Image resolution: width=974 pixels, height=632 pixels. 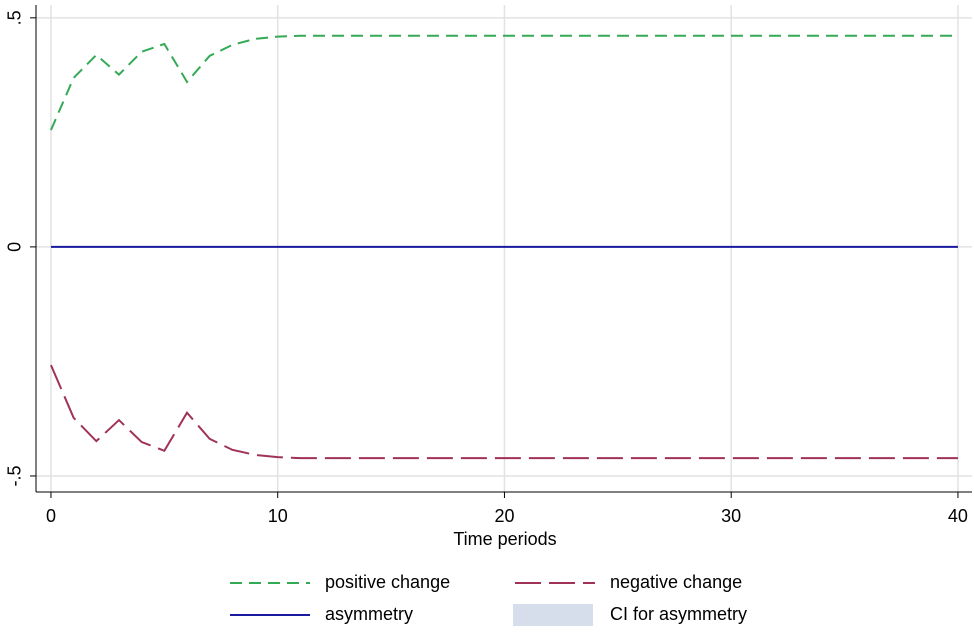 What do you see at coordinates (504, 539) in the screenshot?
I see `x-axis-label: Time periods` at bounding box center [504, 539].